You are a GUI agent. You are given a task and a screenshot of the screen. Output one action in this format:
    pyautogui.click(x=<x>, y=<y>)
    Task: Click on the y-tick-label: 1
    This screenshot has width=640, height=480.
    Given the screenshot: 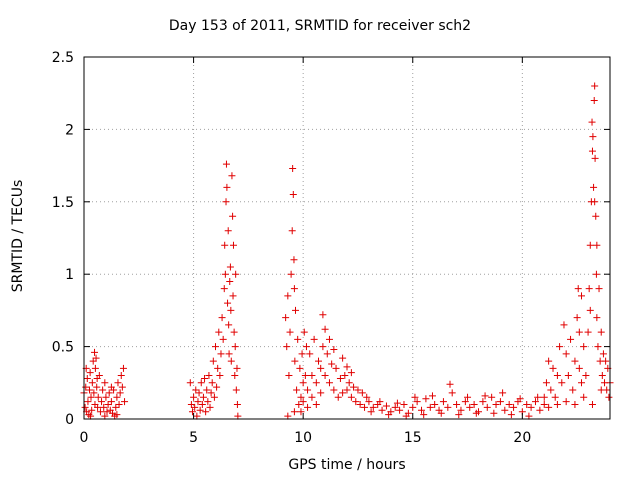 What is the action you would take?
    pyautogui.click(x=69, y=275)
    